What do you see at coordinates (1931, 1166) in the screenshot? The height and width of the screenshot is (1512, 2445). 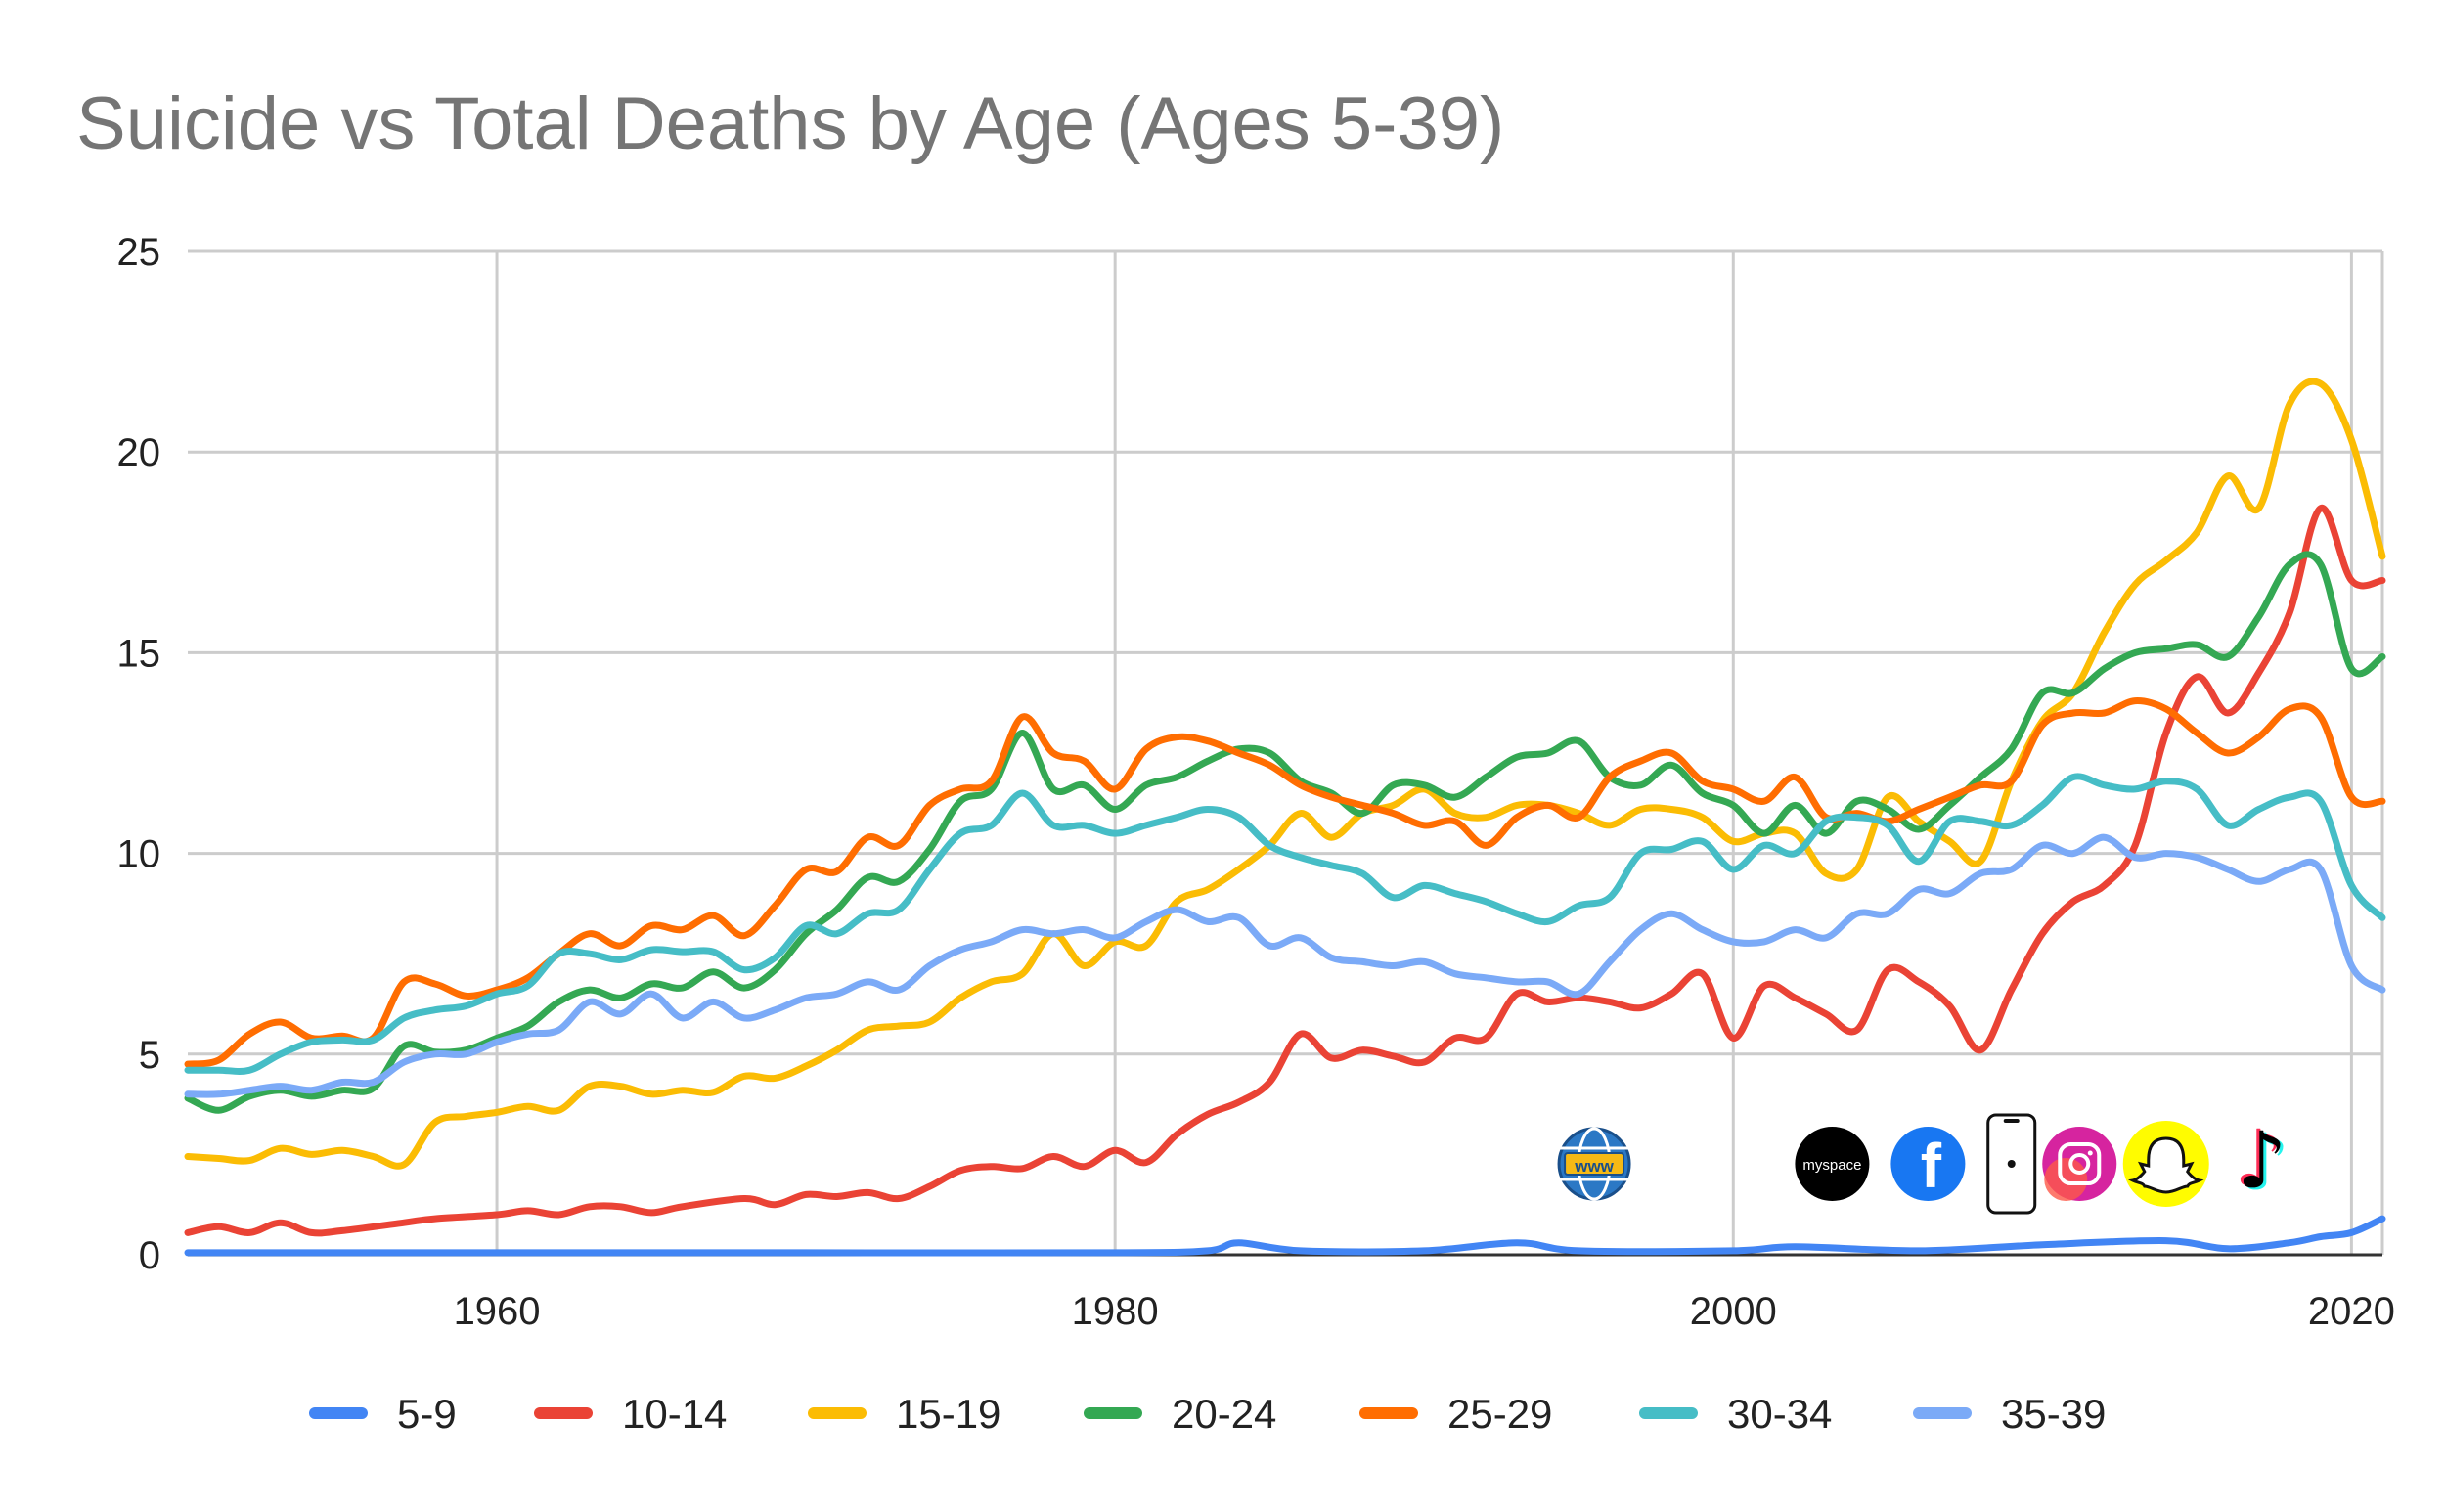 I see `svg-text: f` at bounding box center [1931, 1166].